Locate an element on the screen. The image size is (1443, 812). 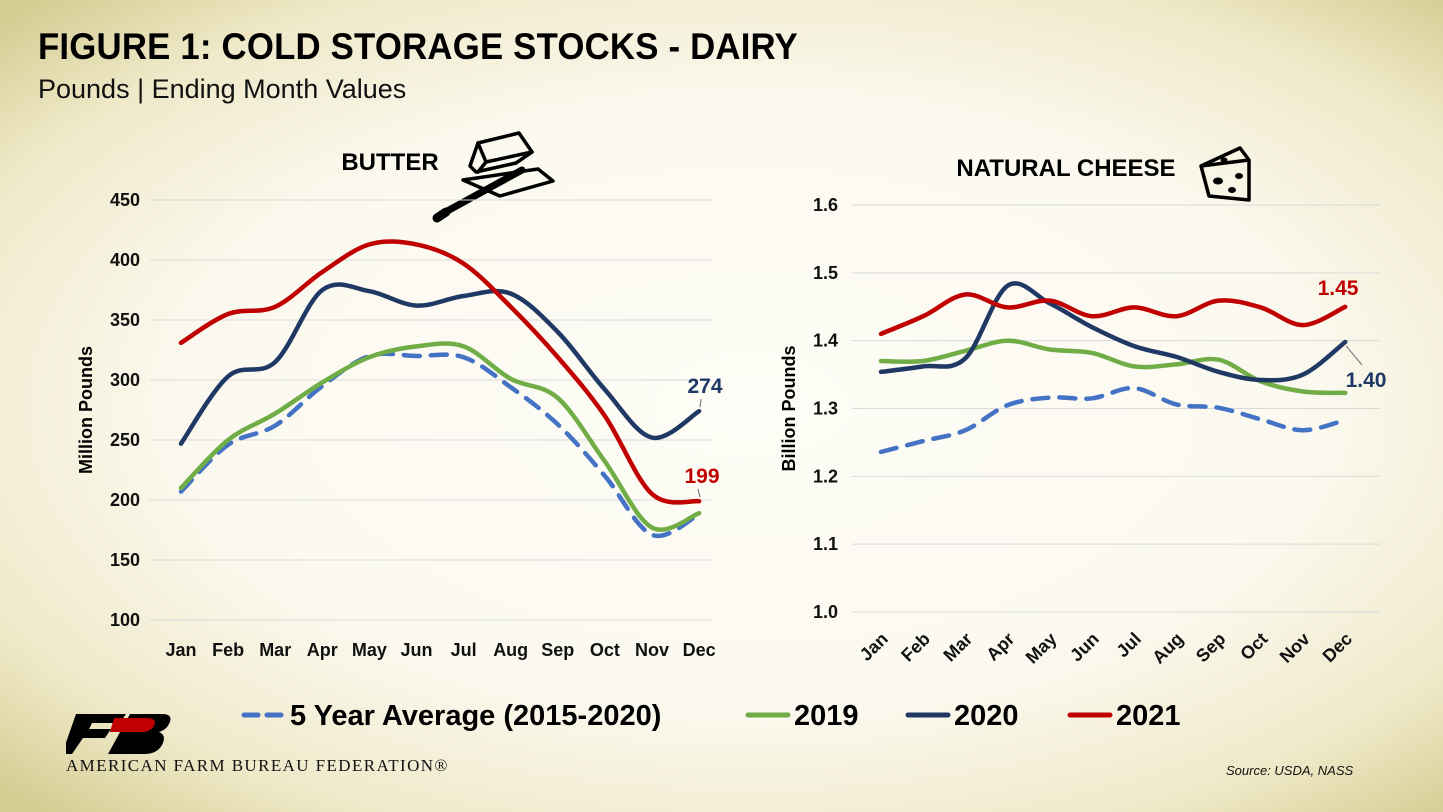
butter-series-line-5-year-average-2015-2020 is located at coordinates (440, 445).